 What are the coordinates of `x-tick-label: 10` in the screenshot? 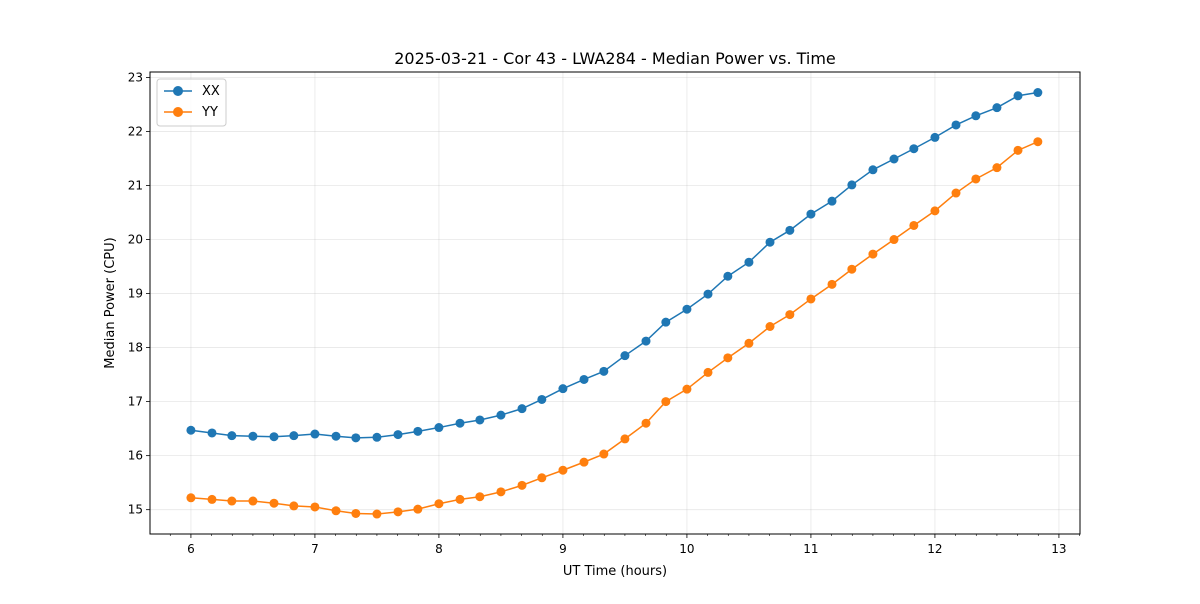 It's located at (686, 549).